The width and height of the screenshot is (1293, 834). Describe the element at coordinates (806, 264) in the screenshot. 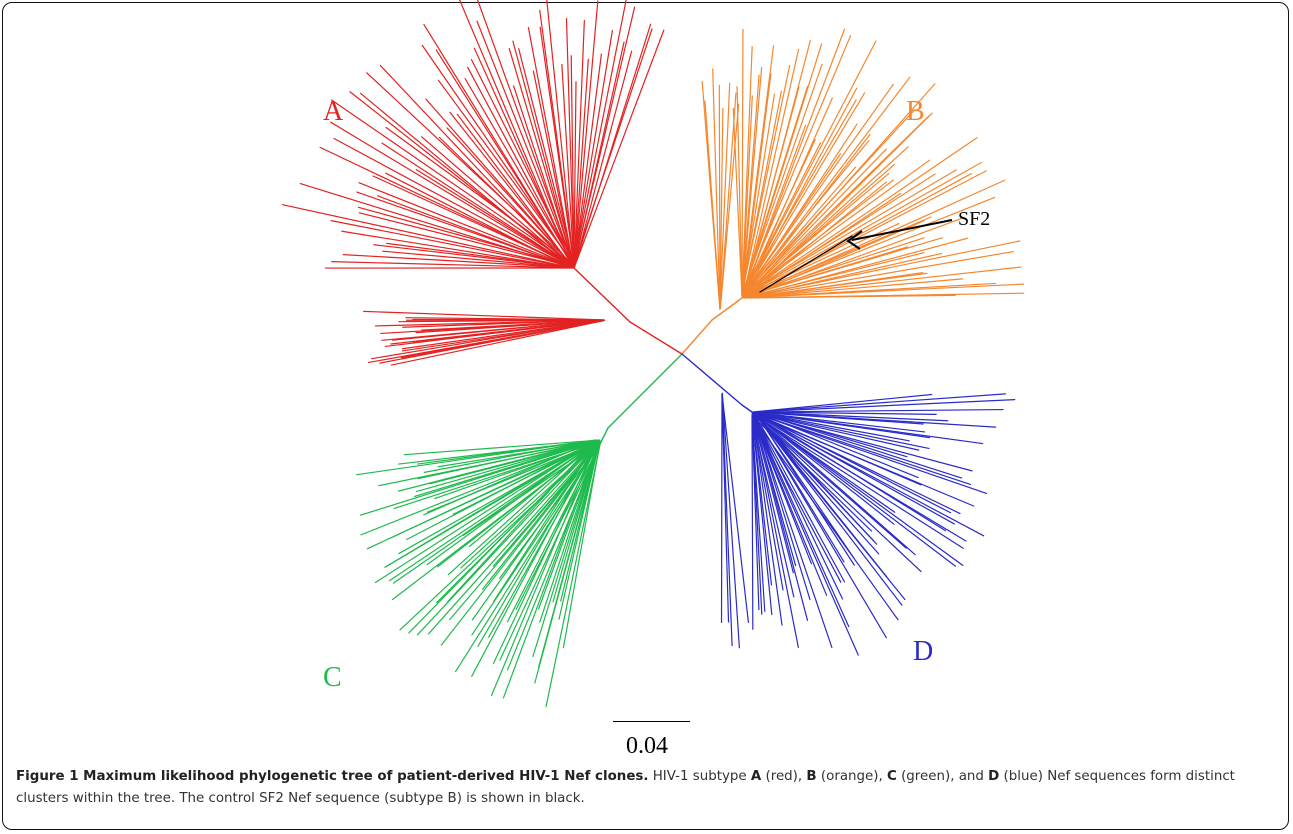

I see `leaf-sf2` at that location.